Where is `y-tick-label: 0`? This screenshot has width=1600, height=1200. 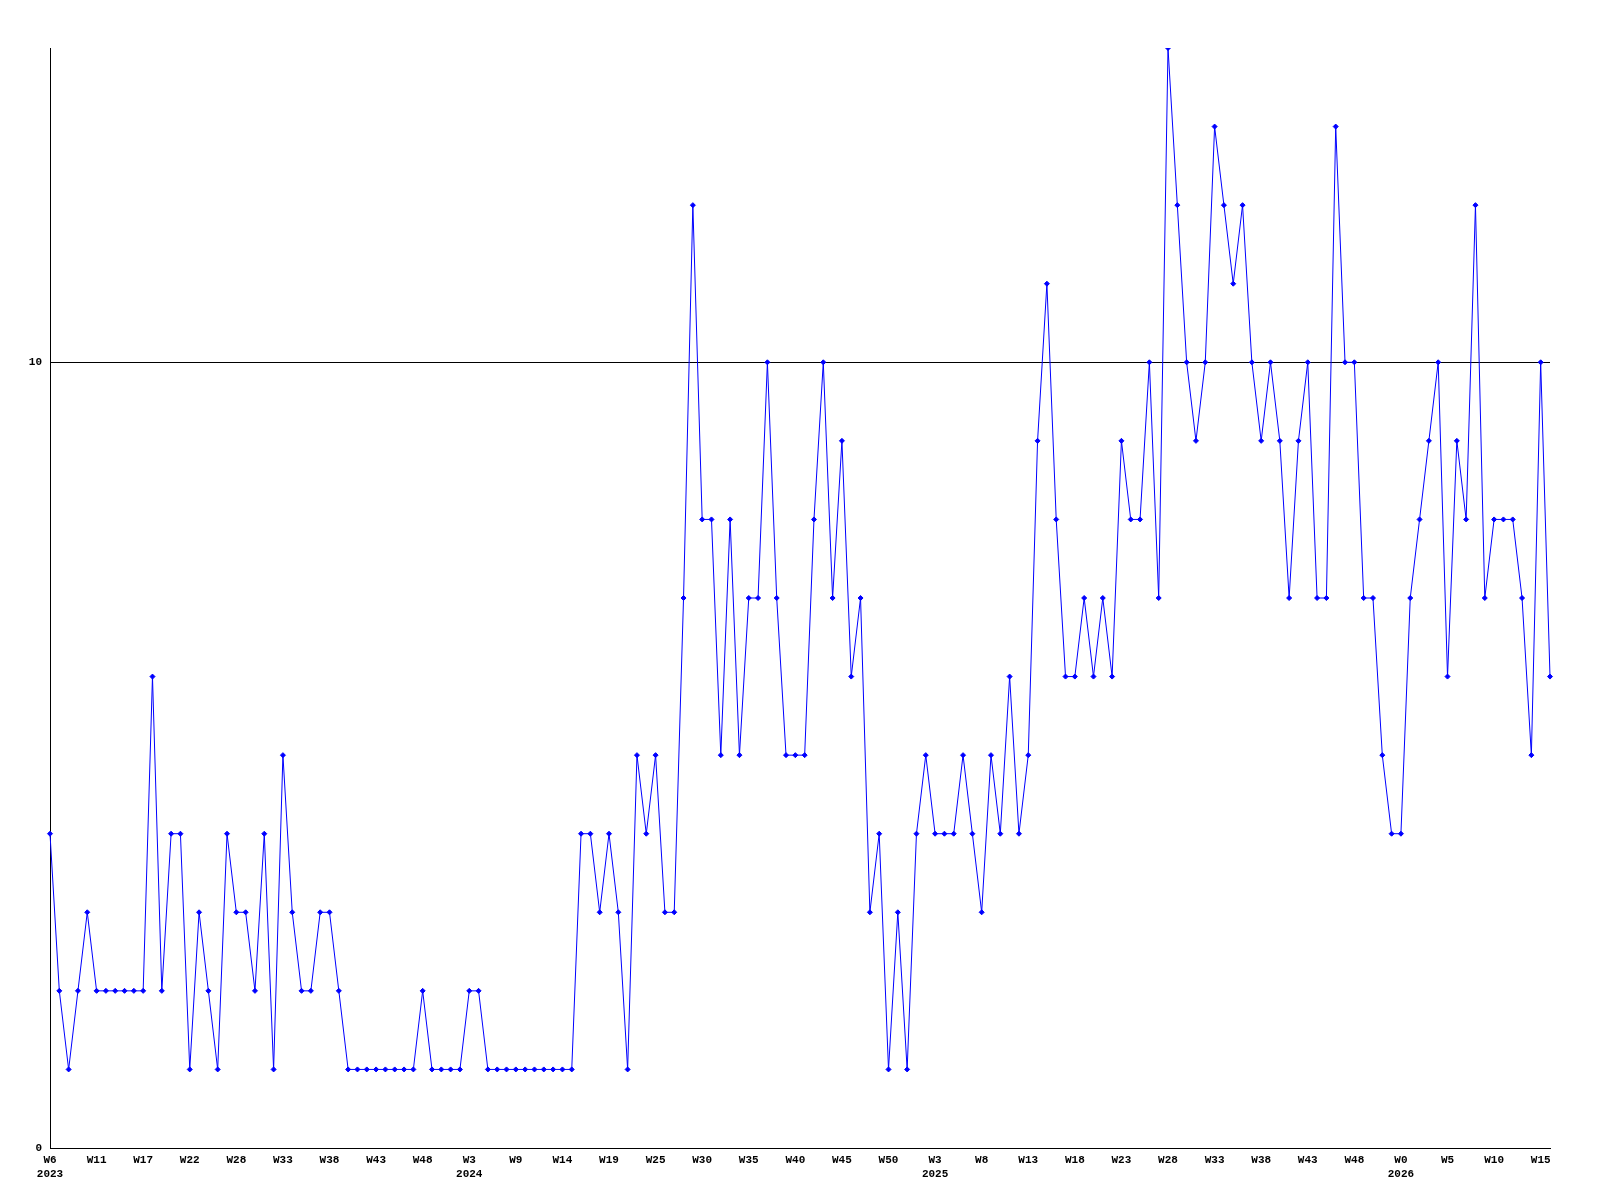
y-tick-label: 0 is located at coordinates (38, 1147).